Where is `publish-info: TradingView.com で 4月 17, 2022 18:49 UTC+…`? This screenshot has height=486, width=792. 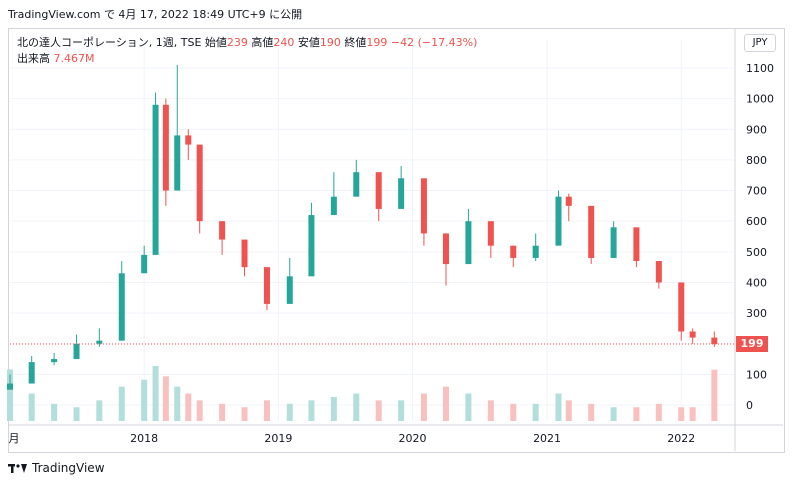 publish-info: TradingView.com で 4月 17, 2022 18:49 UTC+… is located at coordinates (155, 14).